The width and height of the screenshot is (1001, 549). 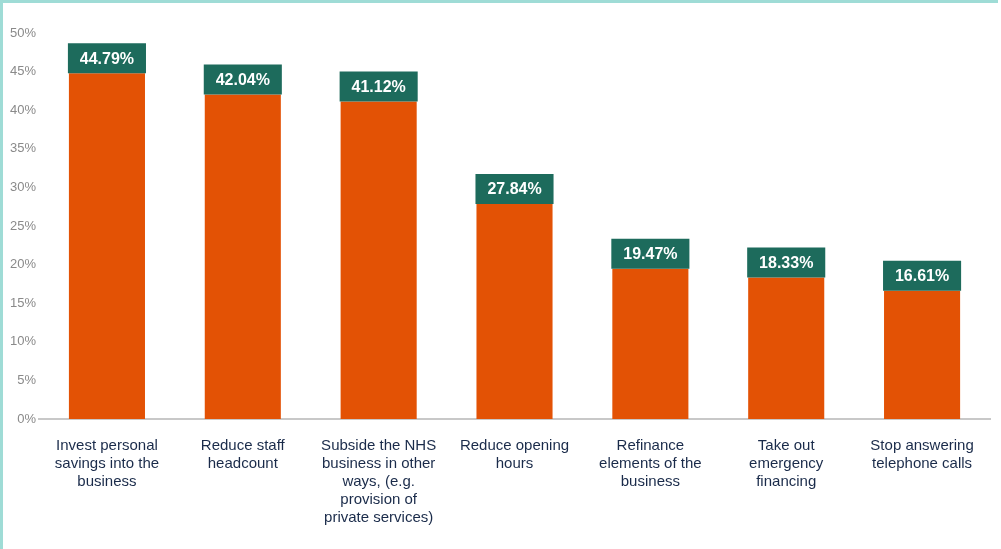 I want to click on y-tick-label: 10%, so click(x=23, y=341).